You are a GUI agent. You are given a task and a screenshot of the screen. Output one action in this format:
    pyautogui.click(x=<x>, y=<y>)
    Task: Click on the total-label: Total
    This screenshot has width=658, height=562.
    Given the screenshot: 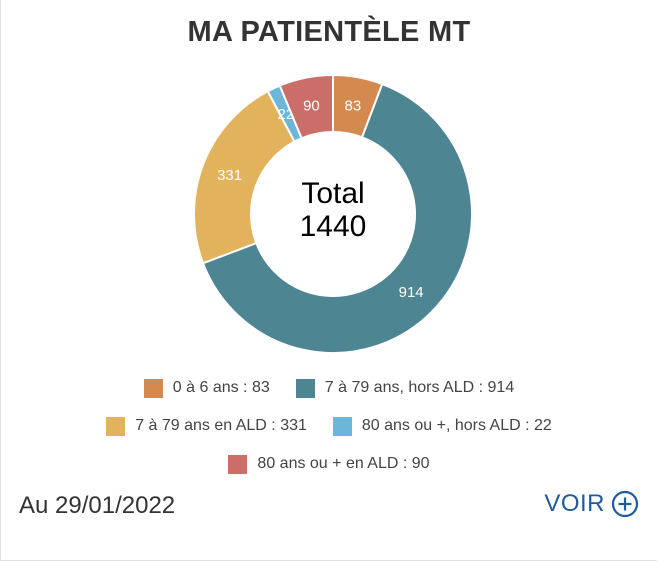 What is the action you would take?
    pyautogui.click(x=333, y=193)
    